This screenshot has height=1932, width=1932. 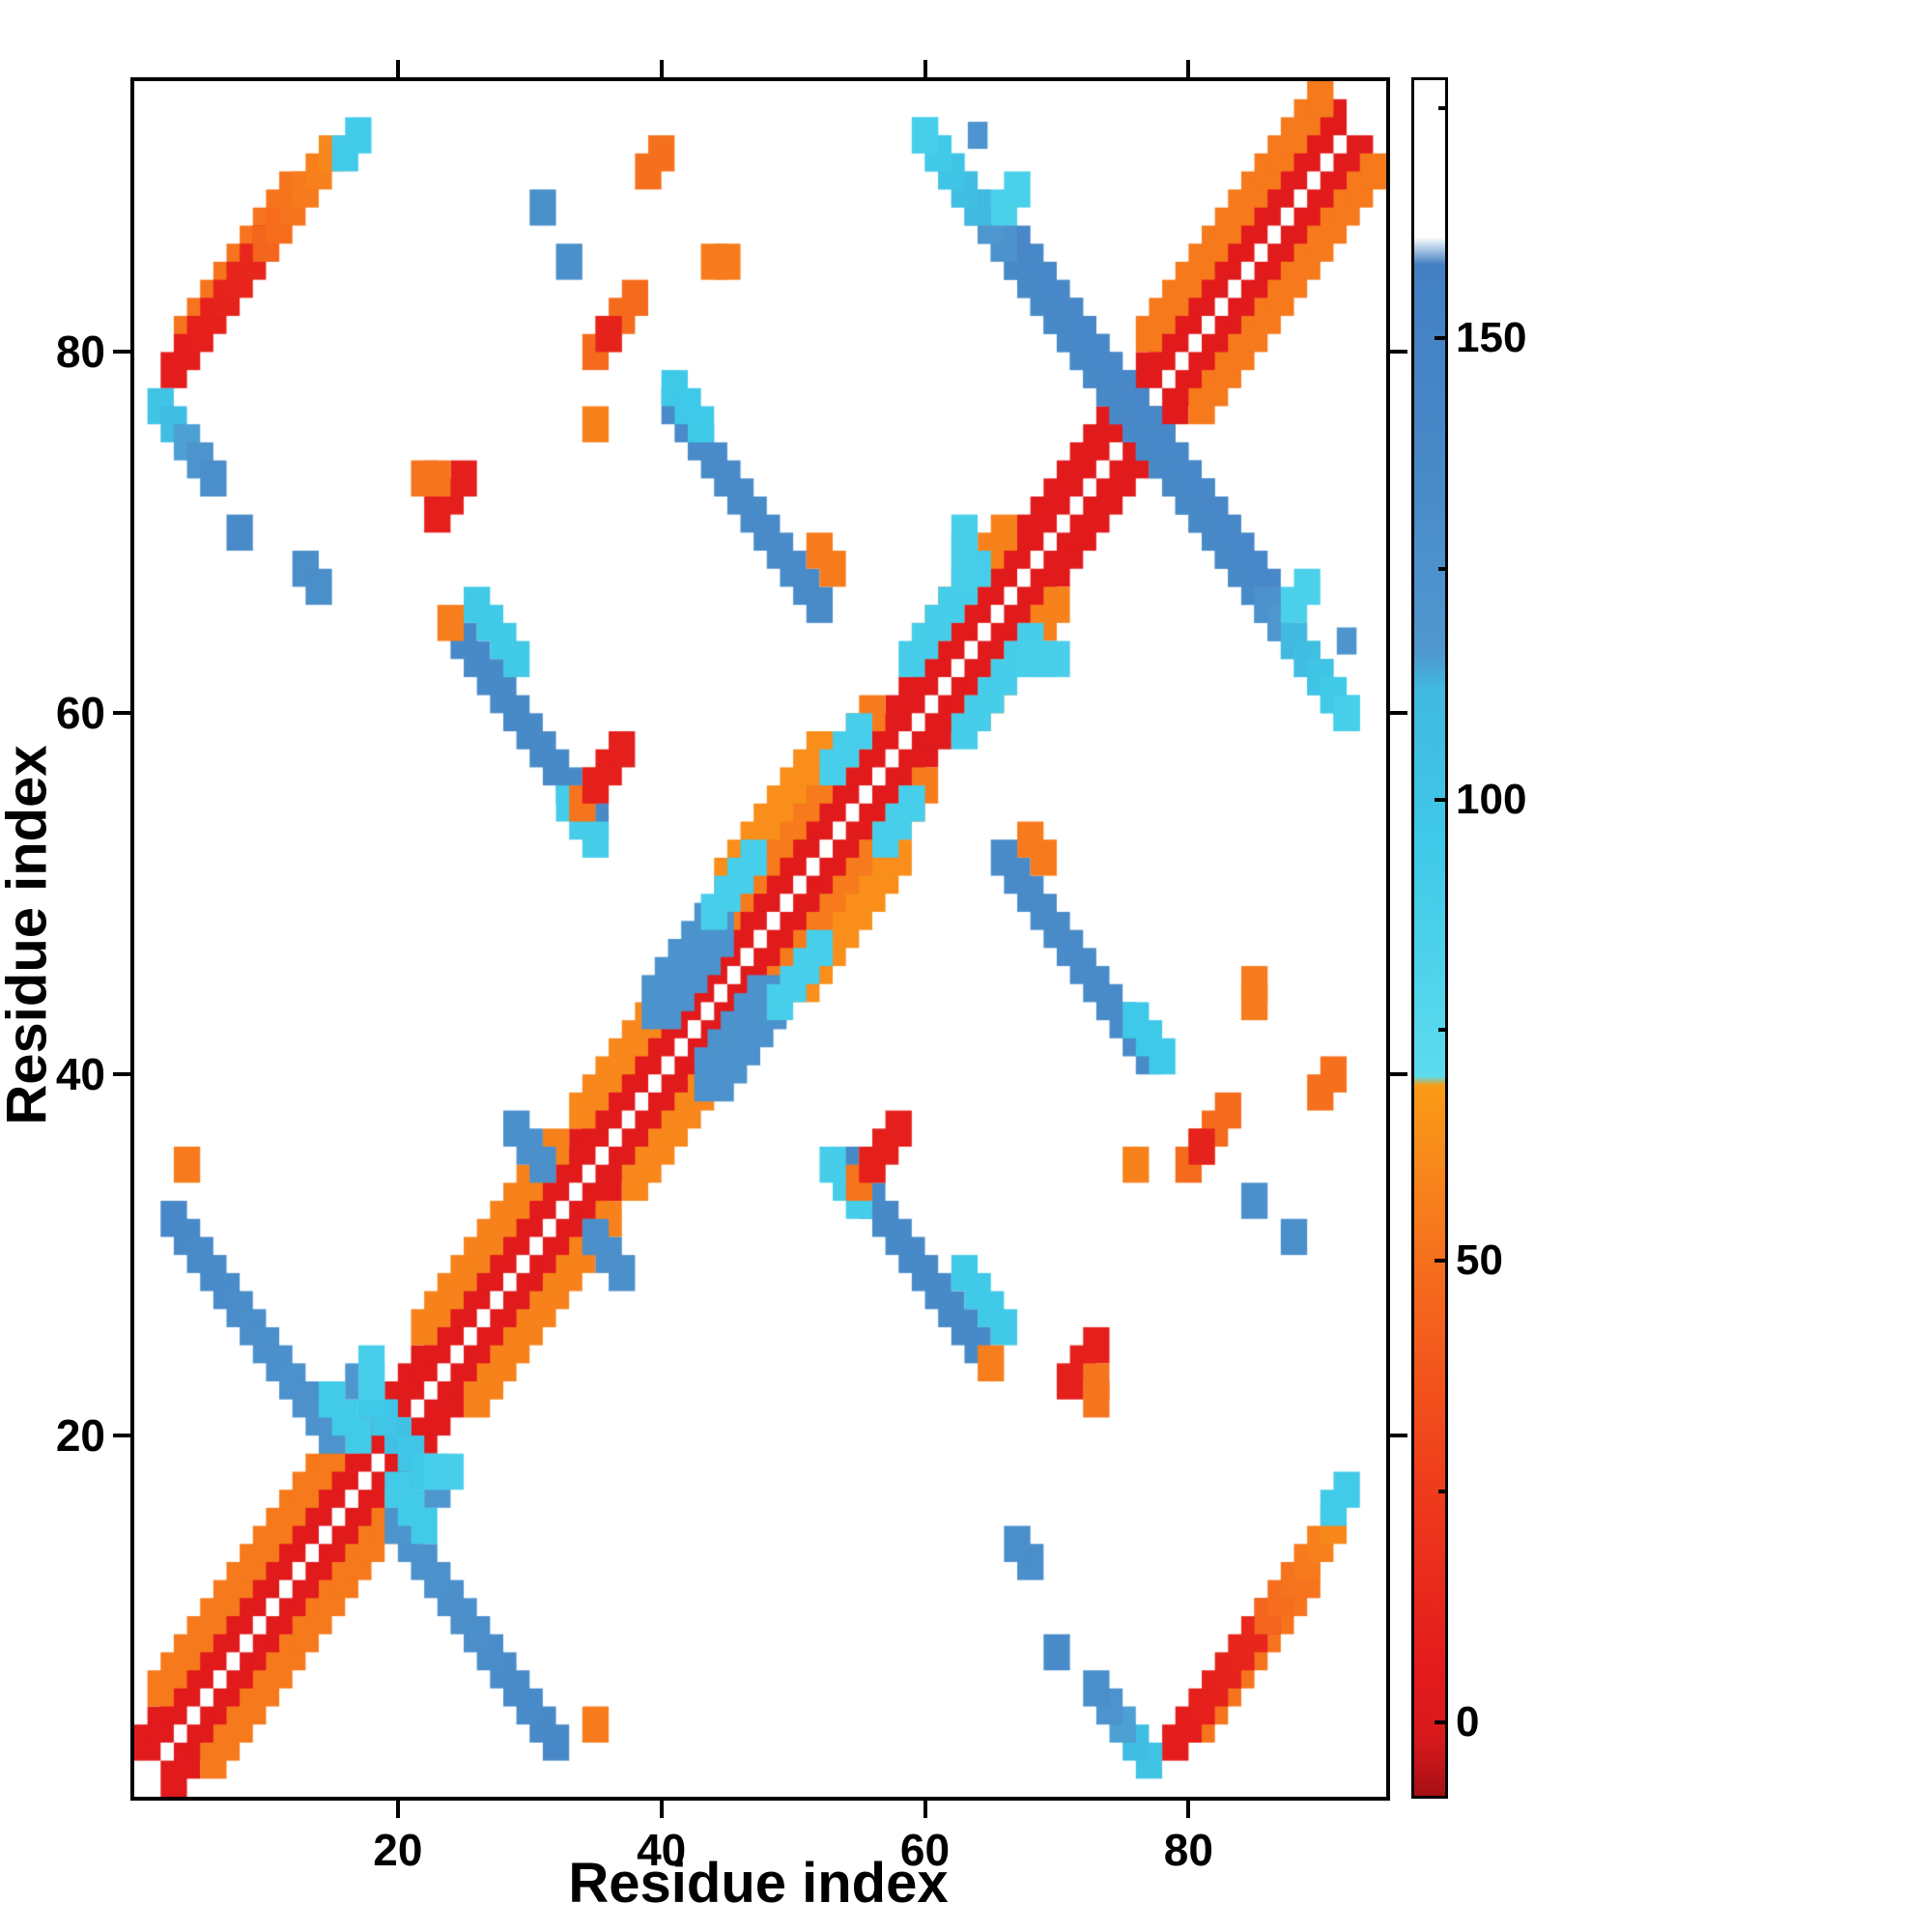 I want to click on colorbar, so click(x=1429, y=938).